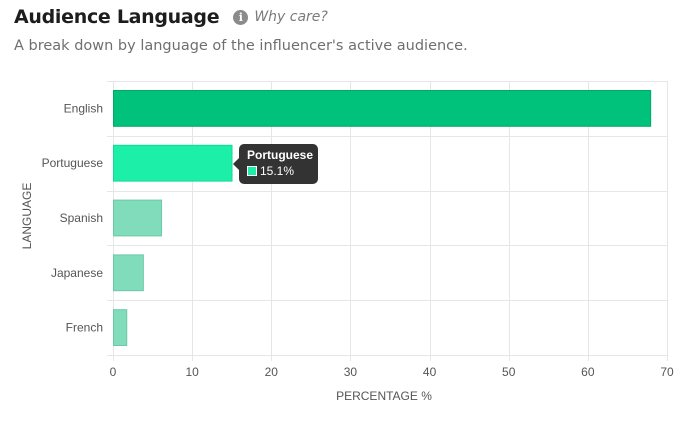 This screenshot has width=691, height=423. Describe the element at coordinates (77, 273) in the screenshot. I see `category-label: Japanese` at that location.